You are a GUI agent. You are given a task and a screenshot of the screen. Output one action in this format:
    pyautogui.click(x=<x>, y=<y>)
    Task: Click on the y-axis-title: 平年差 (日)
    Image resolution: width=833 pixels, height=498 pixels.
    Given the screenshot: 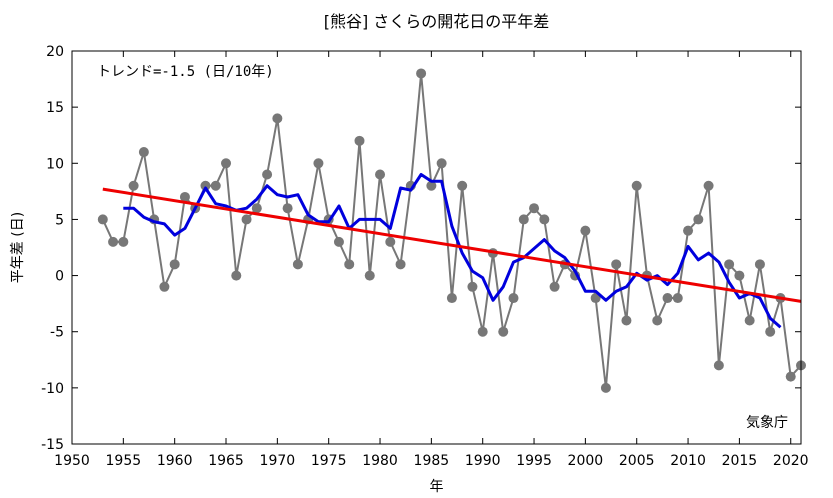 What is the action you would take?
    pyautogui.click(x=18, y=247)
    